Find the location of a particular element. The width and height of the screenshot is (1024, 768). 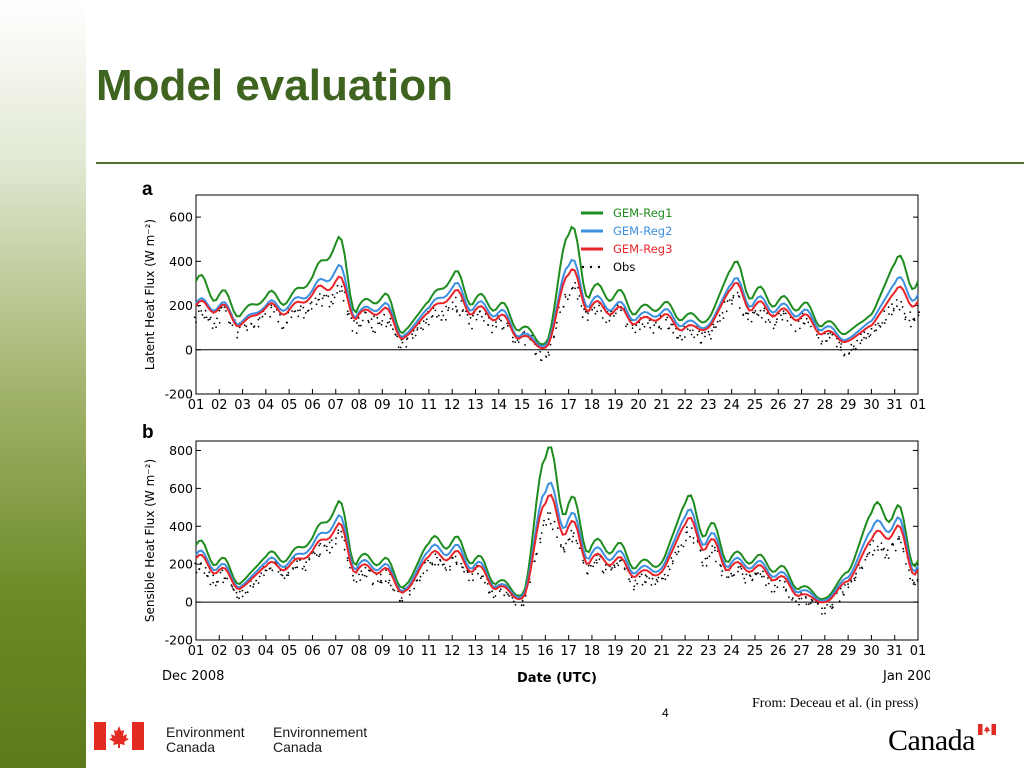

chart-legend: GEM-Reg1 GEM-Reg2 GEM-Reg3 Obs is located at coordinates (626, 240).